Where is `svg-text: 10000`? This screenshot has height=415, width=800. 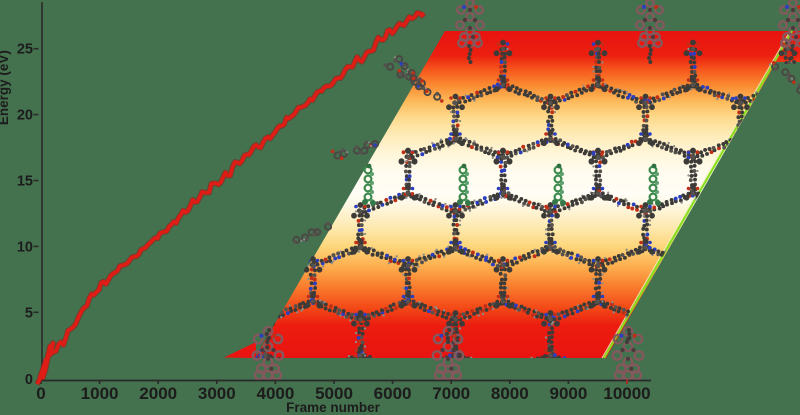
svg-text: 10000 is located at coordinates (626, 393).